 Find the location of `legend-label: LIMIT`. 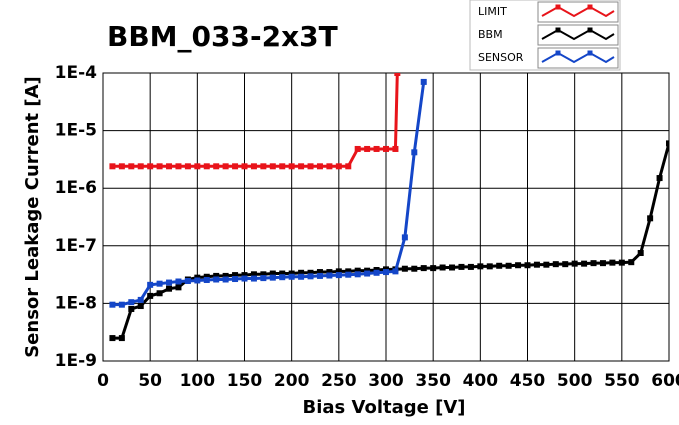

legend-label: LIMIT is located at coordinates (492, 11).